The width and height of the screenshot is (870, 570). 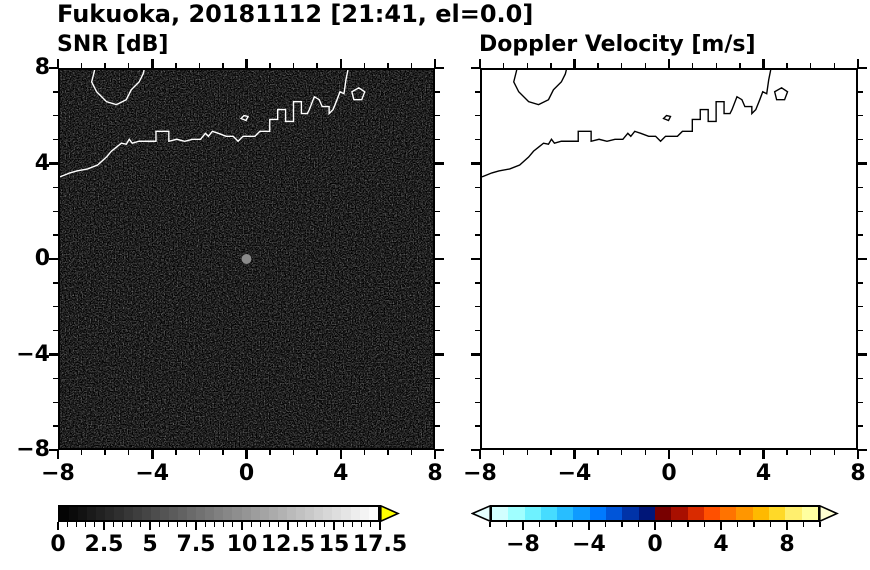 What do you see at coordinates (721, 544) in the screenshot?
I see `colorbar-tick-label: 4` at bounding box center [721, 544].